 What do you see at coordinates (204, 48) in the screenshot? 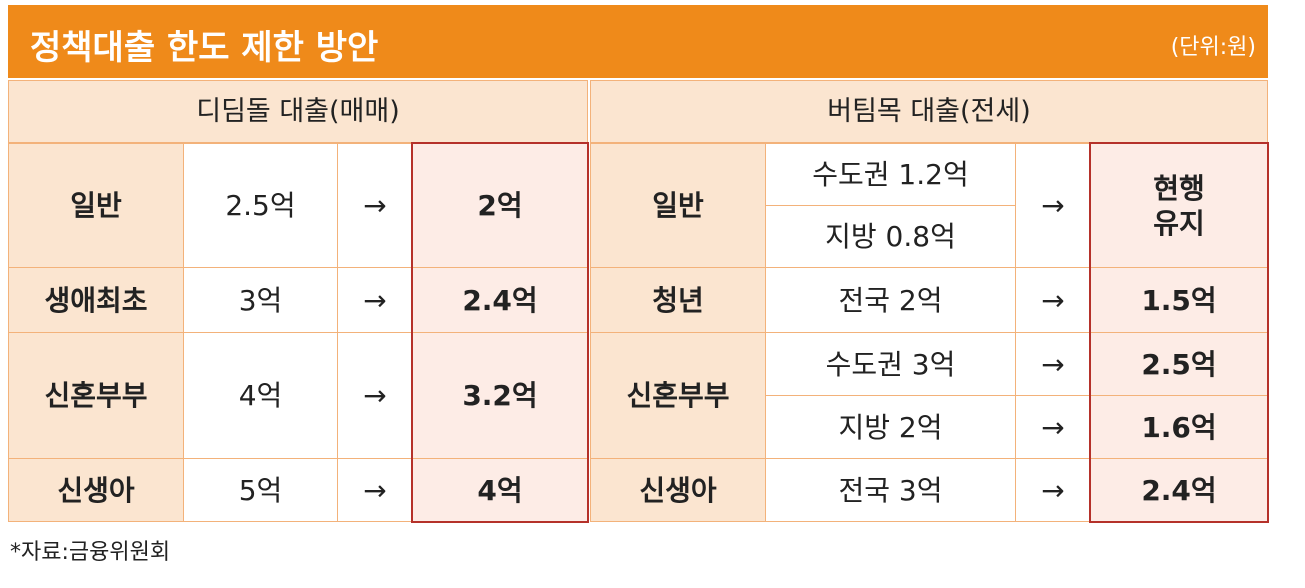
I see `title: 정책대출 한도 제한 방안` at bounding box center [204, 48].